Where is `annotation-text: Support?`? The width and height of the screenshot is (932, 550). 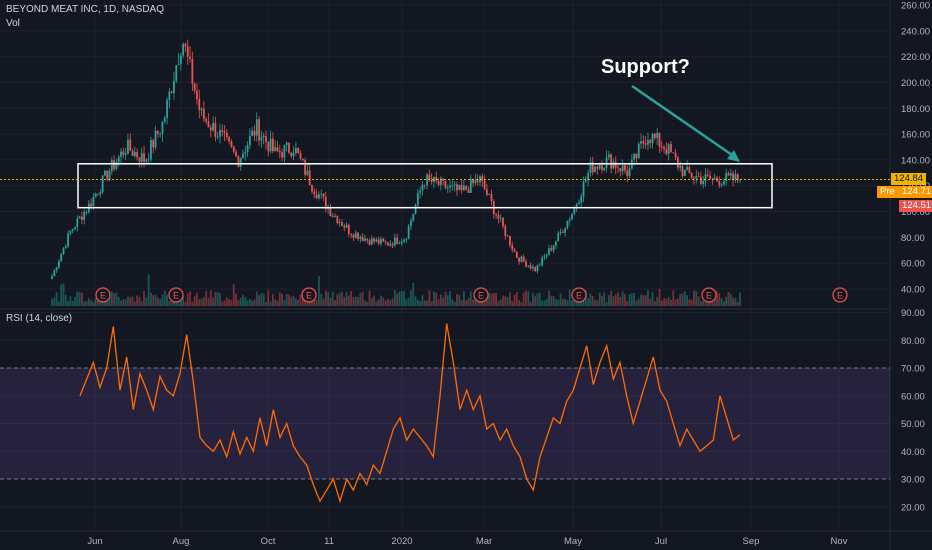 annotation-text: Support? is located at coordinates (645, 67).